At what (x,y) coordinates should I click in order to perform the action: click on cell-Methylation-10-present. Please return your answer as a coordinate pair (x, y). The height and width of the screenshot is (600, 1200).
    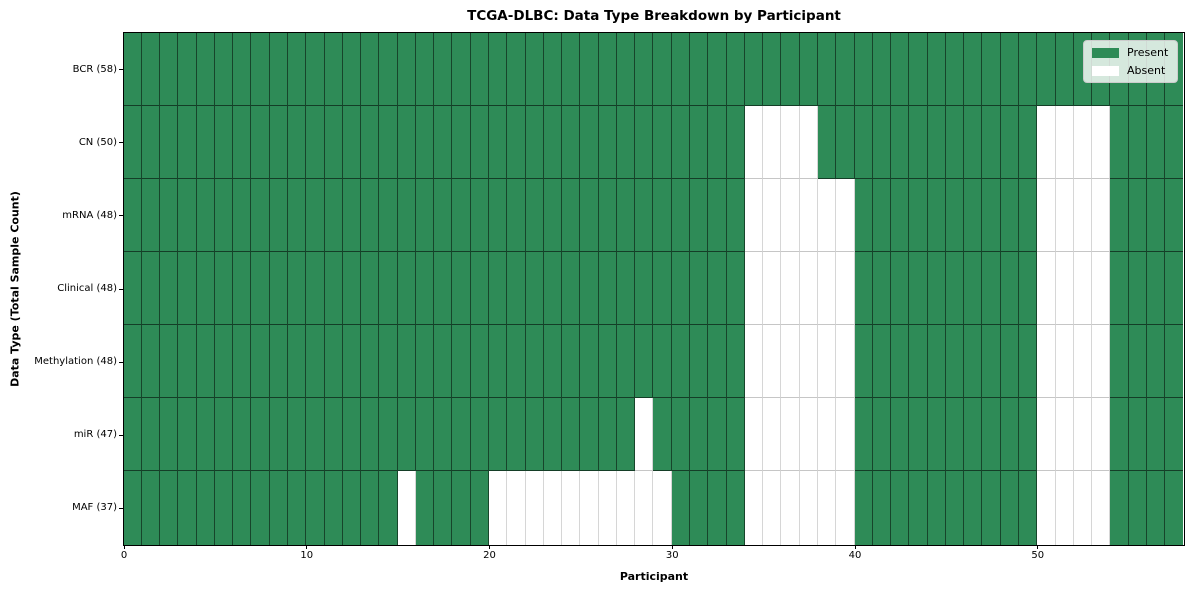
    Looking at the image, I should click on (315, 362).